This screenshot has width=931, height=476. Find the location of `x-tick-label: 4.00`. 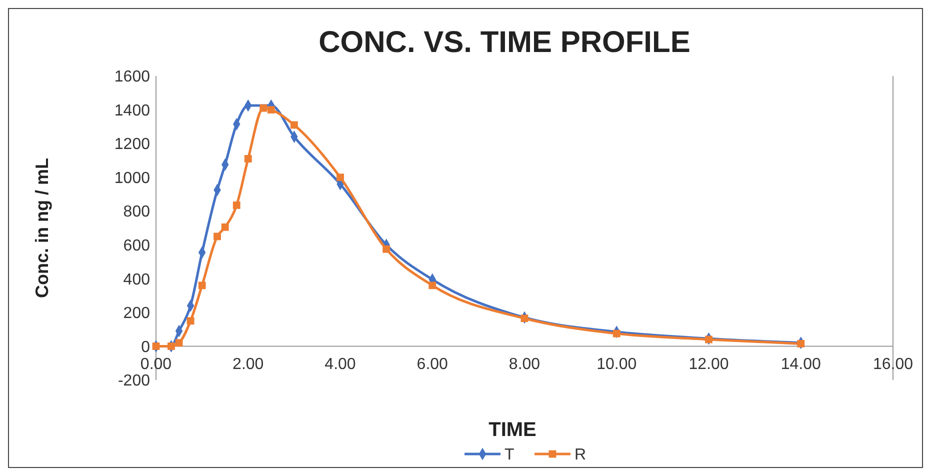

x-tick-label: 4.00 is located at coordinates (340, 365).